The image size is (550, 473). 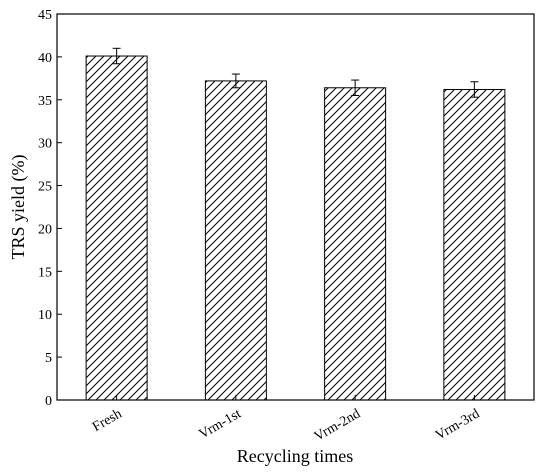 I want to click on y-tick-label: 40, so click(x=45, y=58).